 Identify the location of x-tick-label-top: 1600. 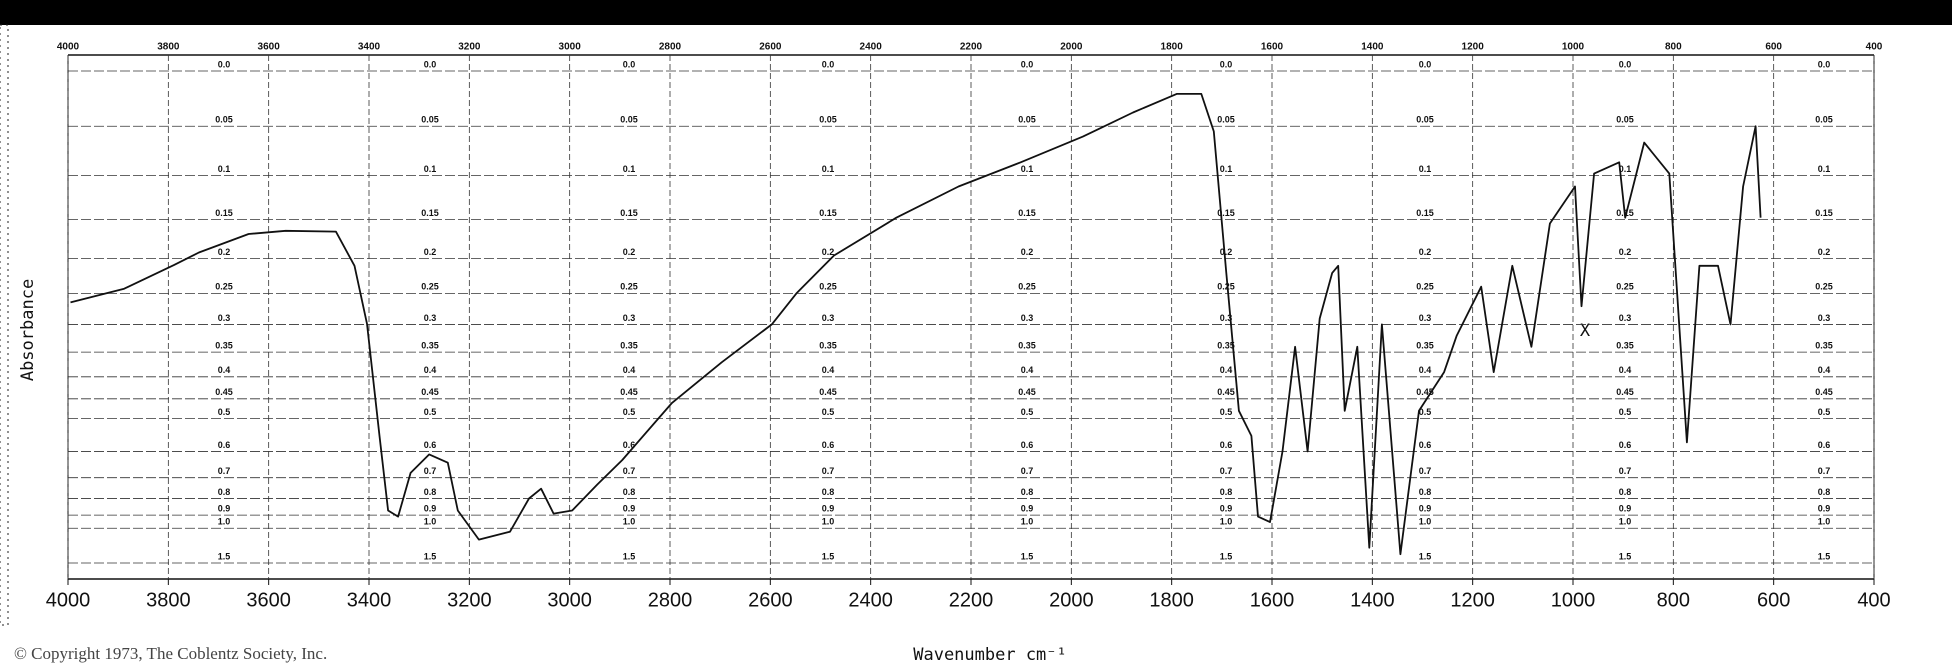
(1272, 47).